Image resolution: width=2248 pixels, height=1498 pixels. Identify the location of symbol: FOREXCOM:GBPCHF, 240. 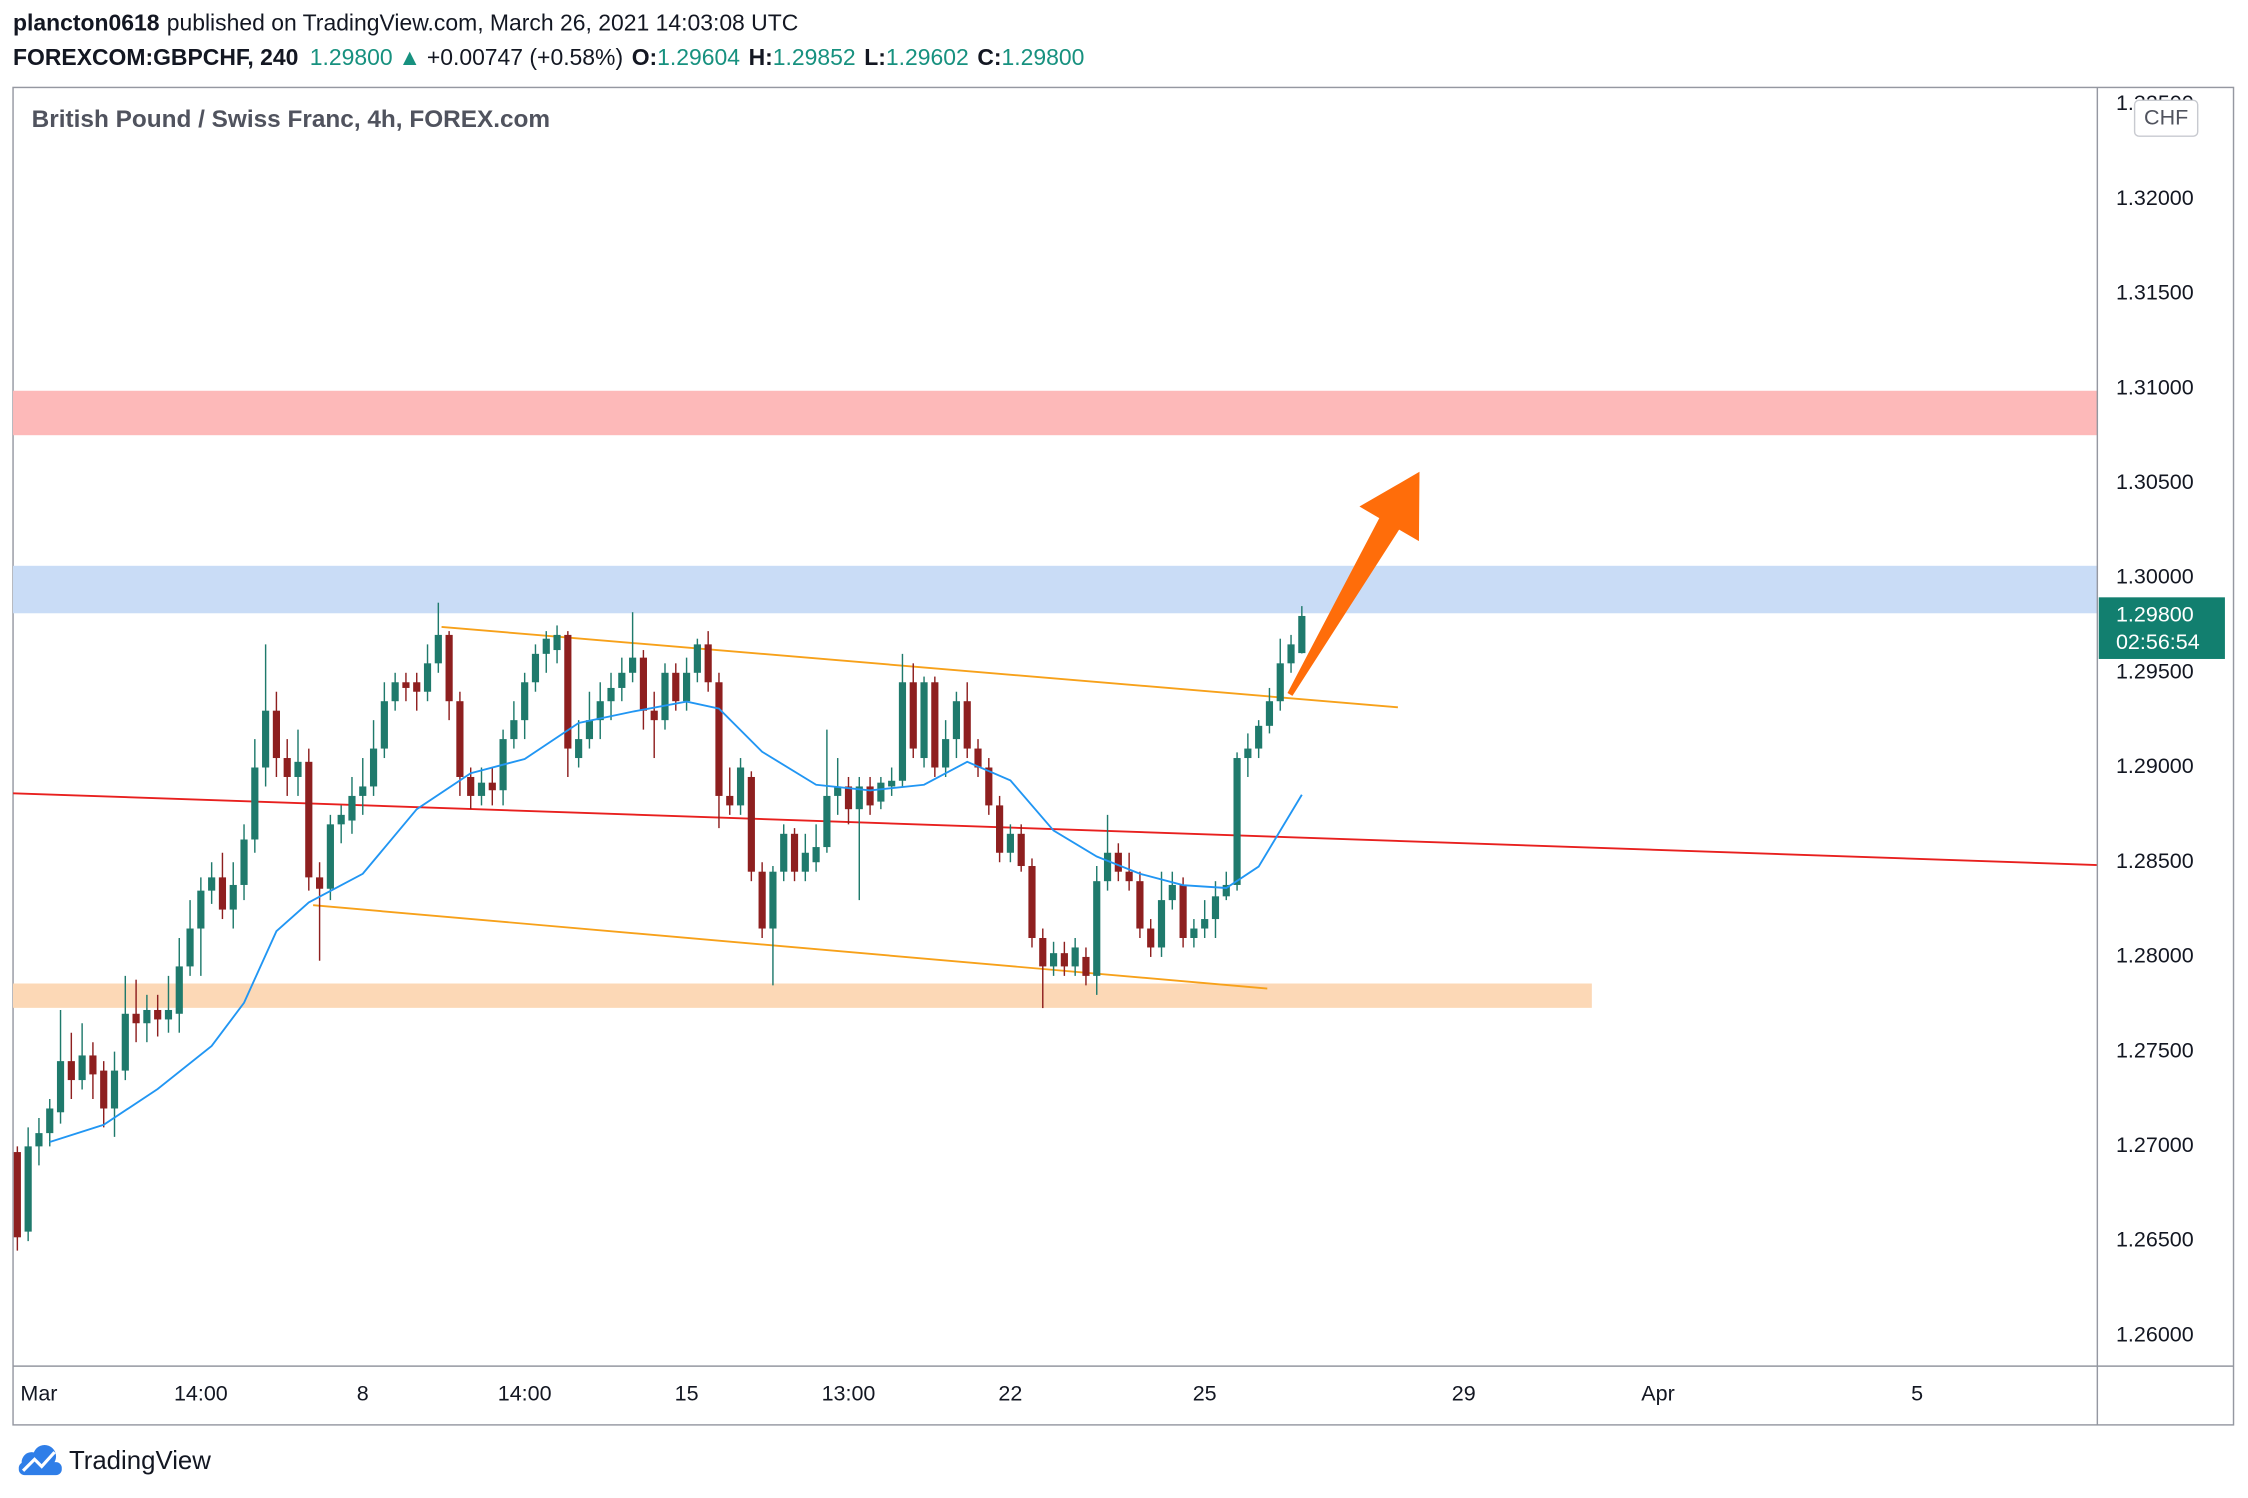
(155, 57).